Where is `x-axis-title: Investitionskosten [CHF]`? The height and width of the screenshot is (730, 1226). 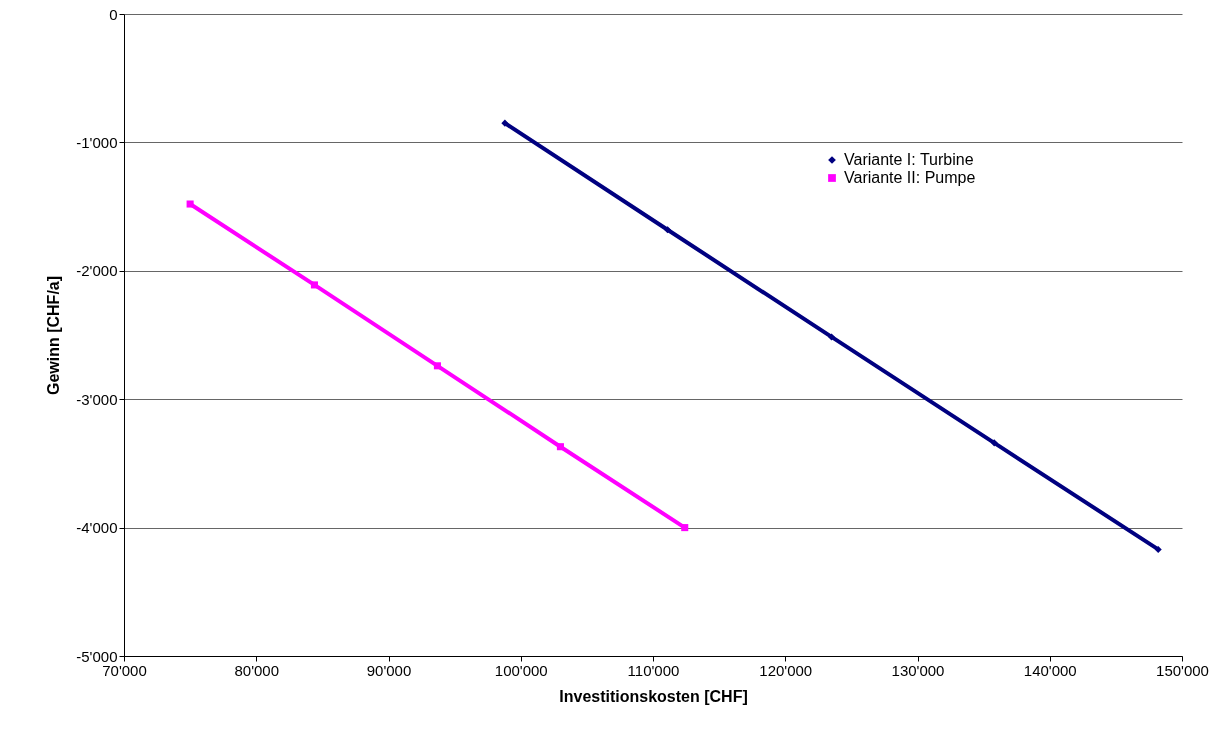
x-axis-title: Investitionskosten [CHF] is located at coordinates (653, 696).